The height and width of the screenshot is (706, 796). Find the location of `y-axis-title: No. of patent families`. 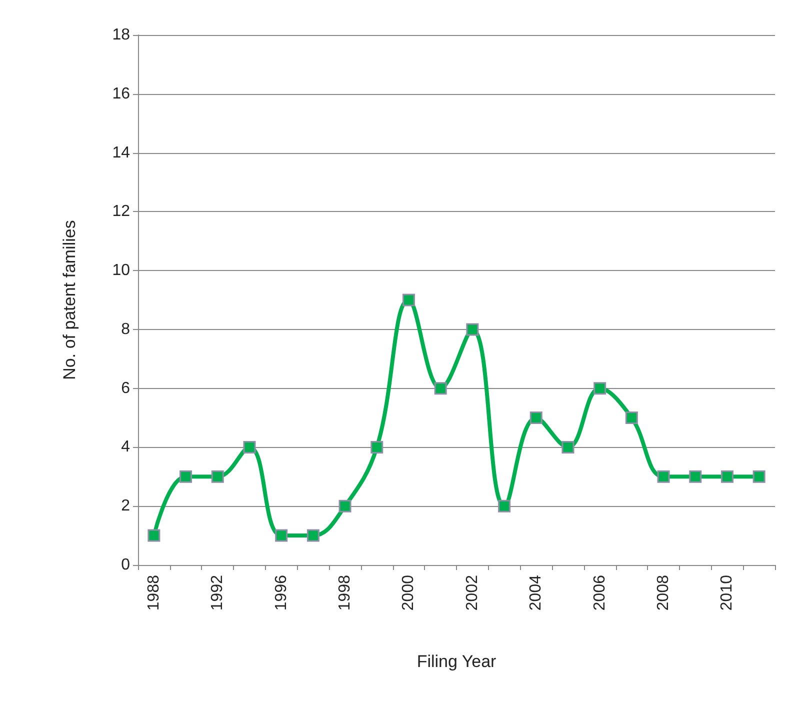

y-axis-title: No. of patent families is located at coordinates (69, 300).